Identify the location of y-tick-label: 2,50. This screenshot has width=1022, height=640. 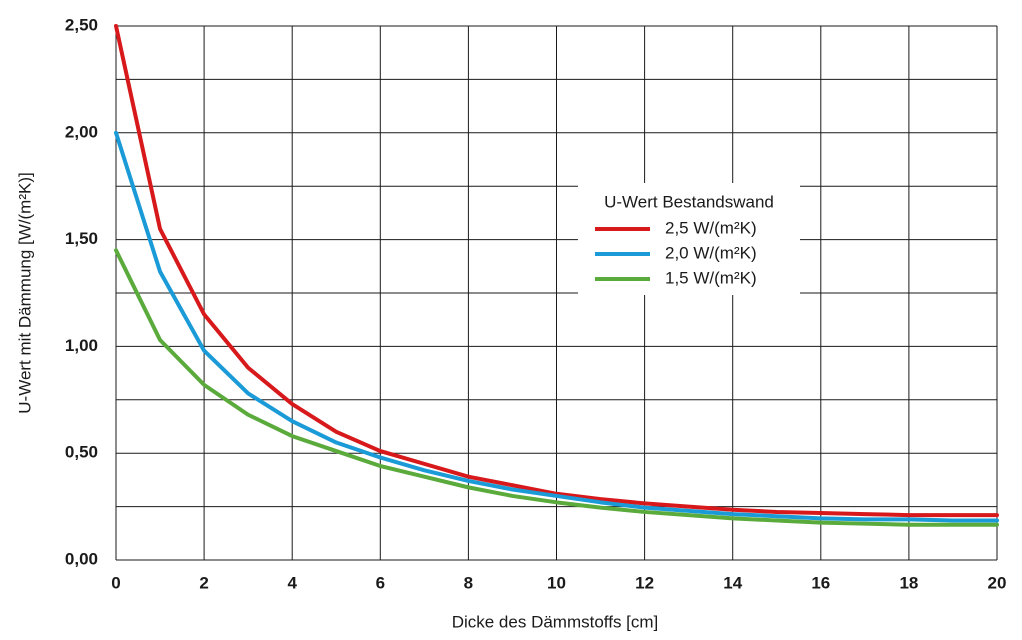
(81, 24).